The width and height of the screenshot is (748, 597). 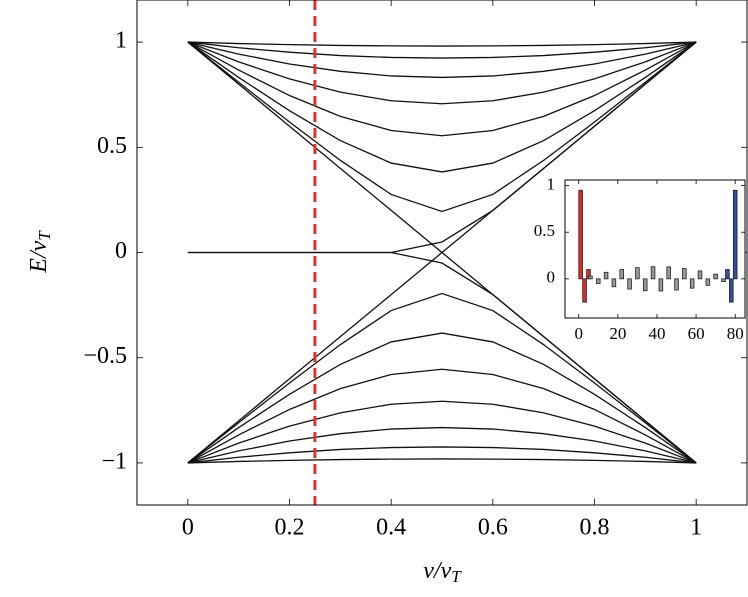 I want to click on x-tick-label: 0.8, so click(x=595, y=528).